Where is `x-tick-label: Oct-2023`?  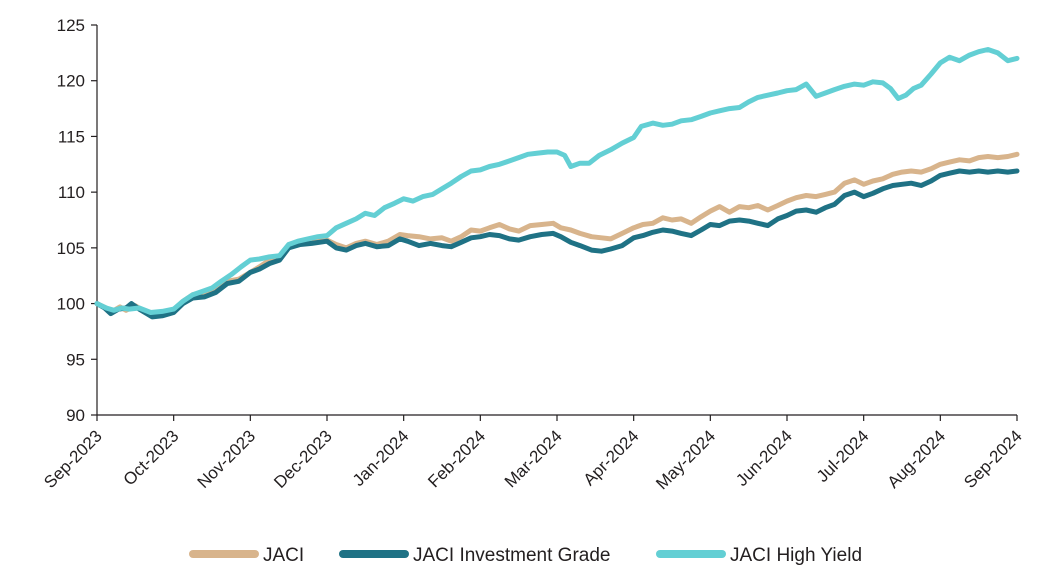 x-tick-label: Oct-2023 is located at coordinates (151, 457).